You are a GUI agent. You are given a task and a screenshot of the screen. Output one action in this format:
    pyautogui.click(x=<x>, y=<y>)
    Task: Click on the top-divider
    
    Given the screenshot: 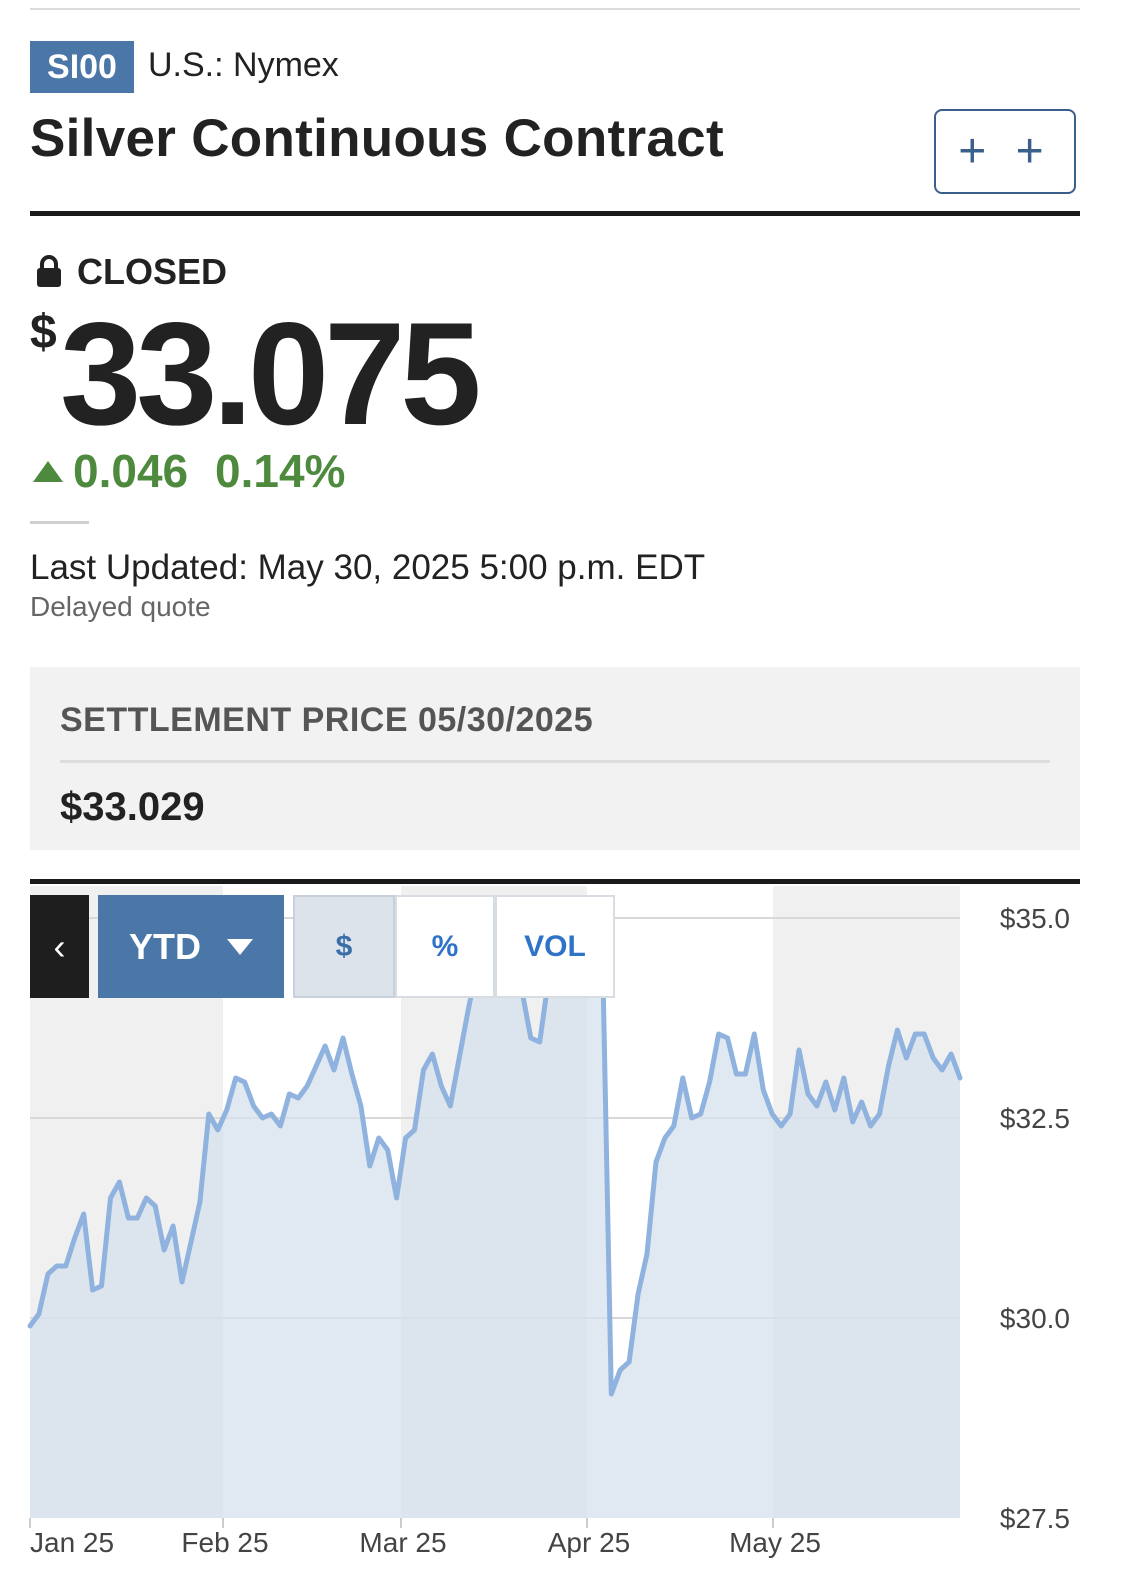 What is the action you would take?
    pyautogui.click(x=555, y=9)
    